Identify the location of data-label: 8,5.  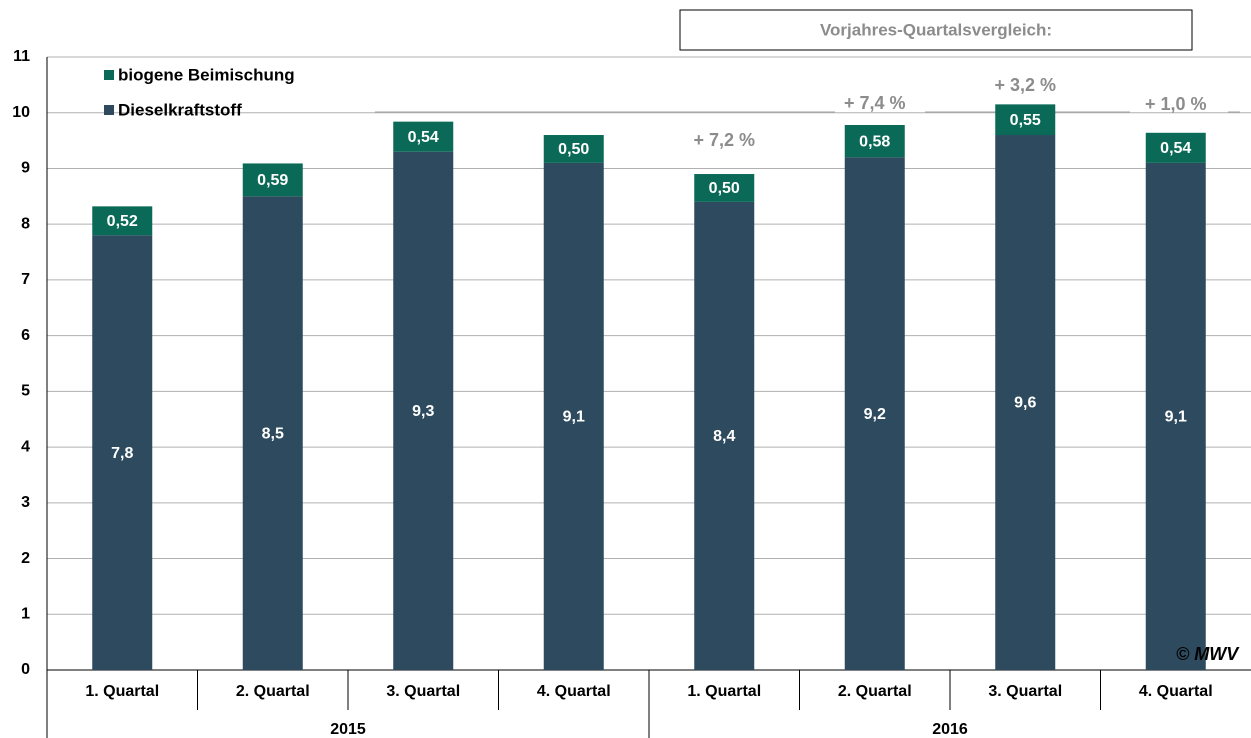
(273, 433).